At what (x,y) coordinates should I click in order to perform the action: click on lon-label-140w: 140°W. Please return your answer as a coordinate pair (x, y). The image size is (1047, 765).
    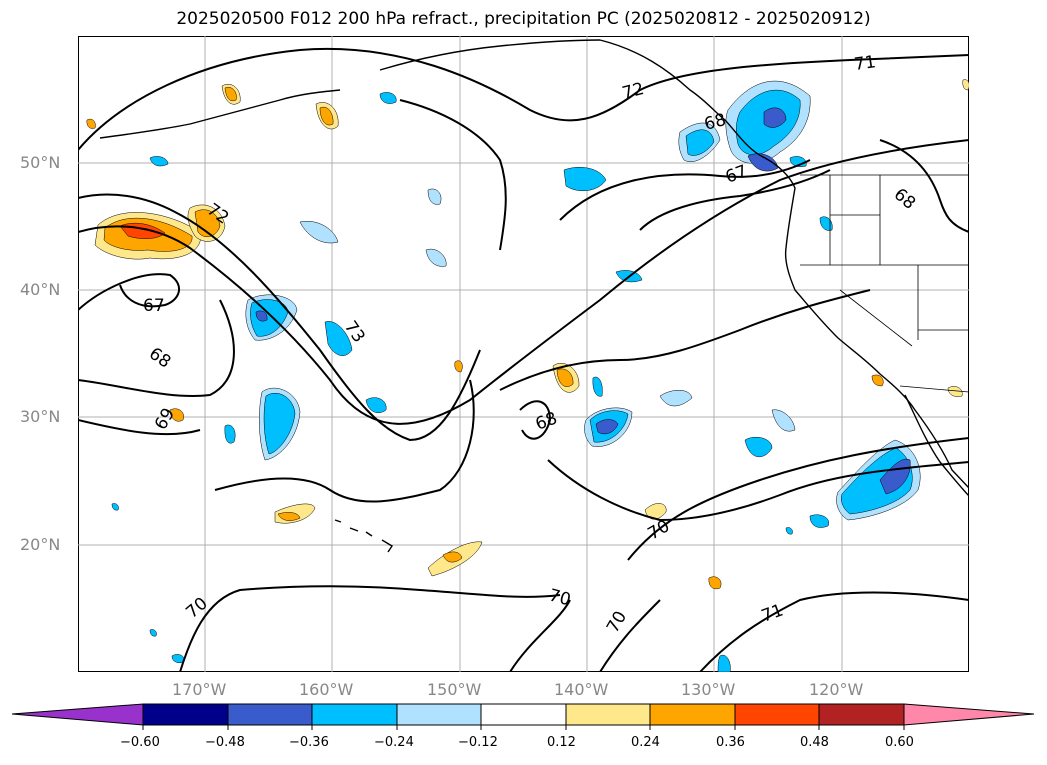
    Looking at the image, I should click on (581, 689).